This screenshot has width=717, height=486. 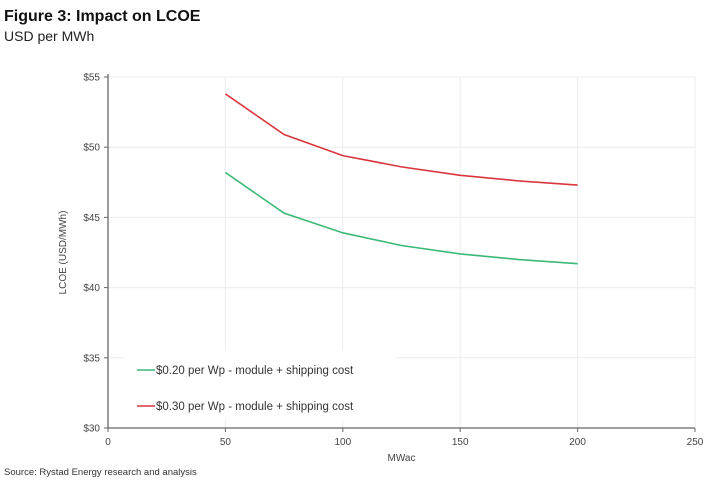 I want to click on y-tick-label: $45, so click(x=91, y=218).